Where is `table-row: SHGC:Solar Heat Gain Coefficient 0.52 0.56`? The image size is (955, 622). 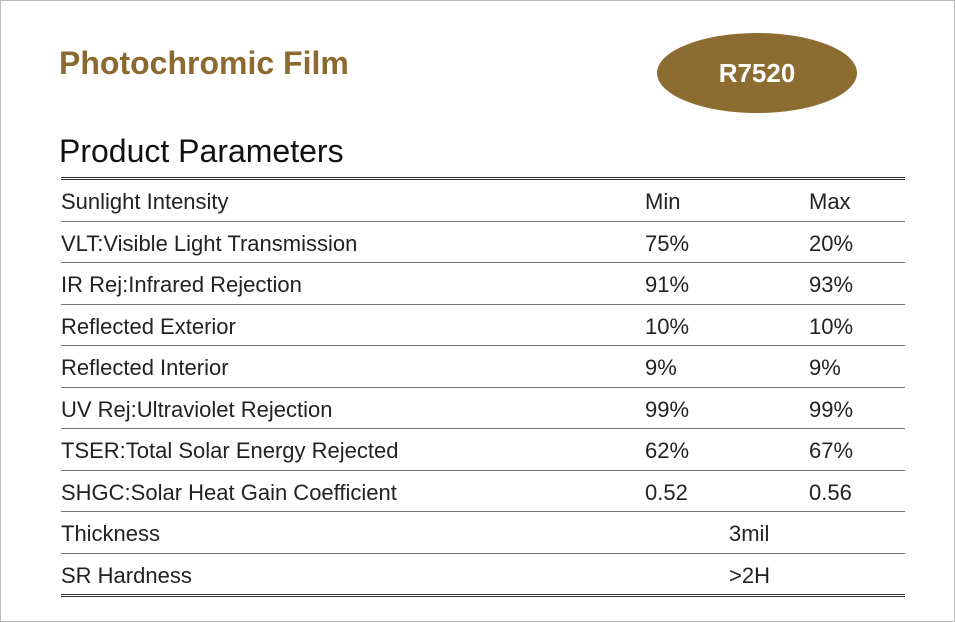
table-row: SHGC:Solar Heat Gain Coefficient 0.52 0.56 is located at coordinates (483, 491).